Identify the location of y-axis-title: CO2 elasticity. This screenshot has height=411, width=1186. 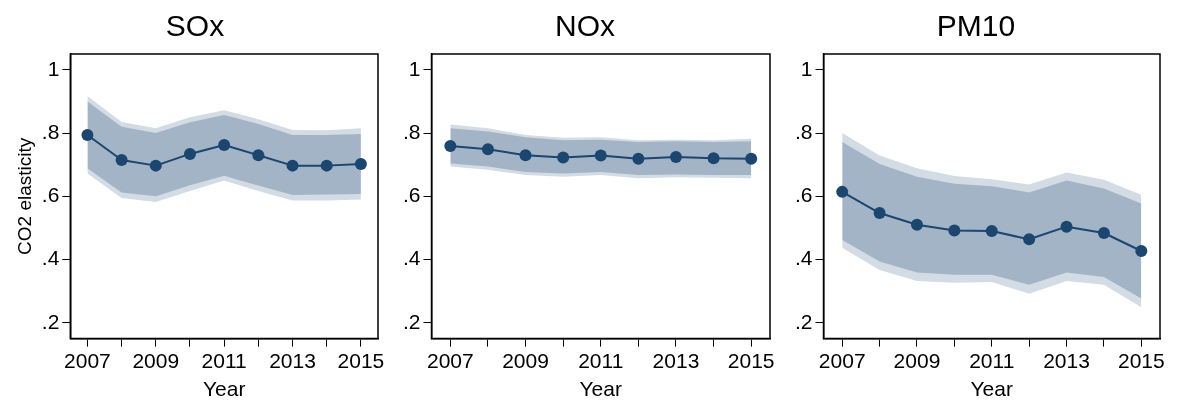
(24, 196).